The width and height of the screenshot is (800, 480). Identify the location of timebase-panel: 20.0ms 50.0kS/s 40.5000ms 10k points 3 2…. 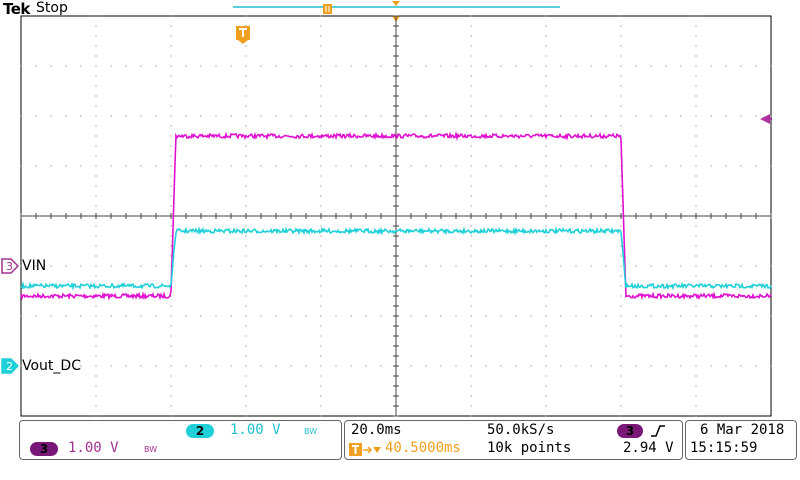
(513, 440).